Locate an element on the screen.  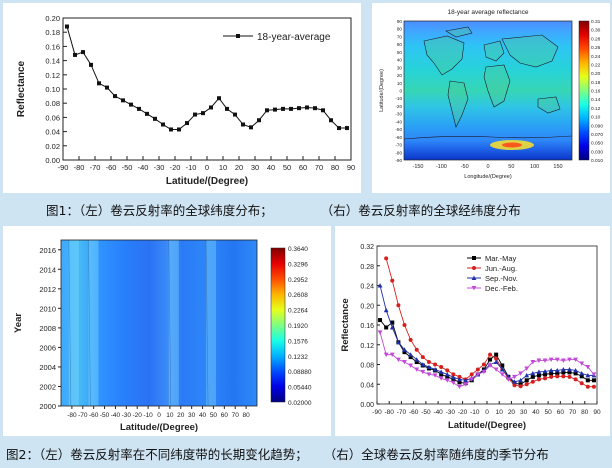
lat-tick-label: 20 is located at coordinates (400, 75).